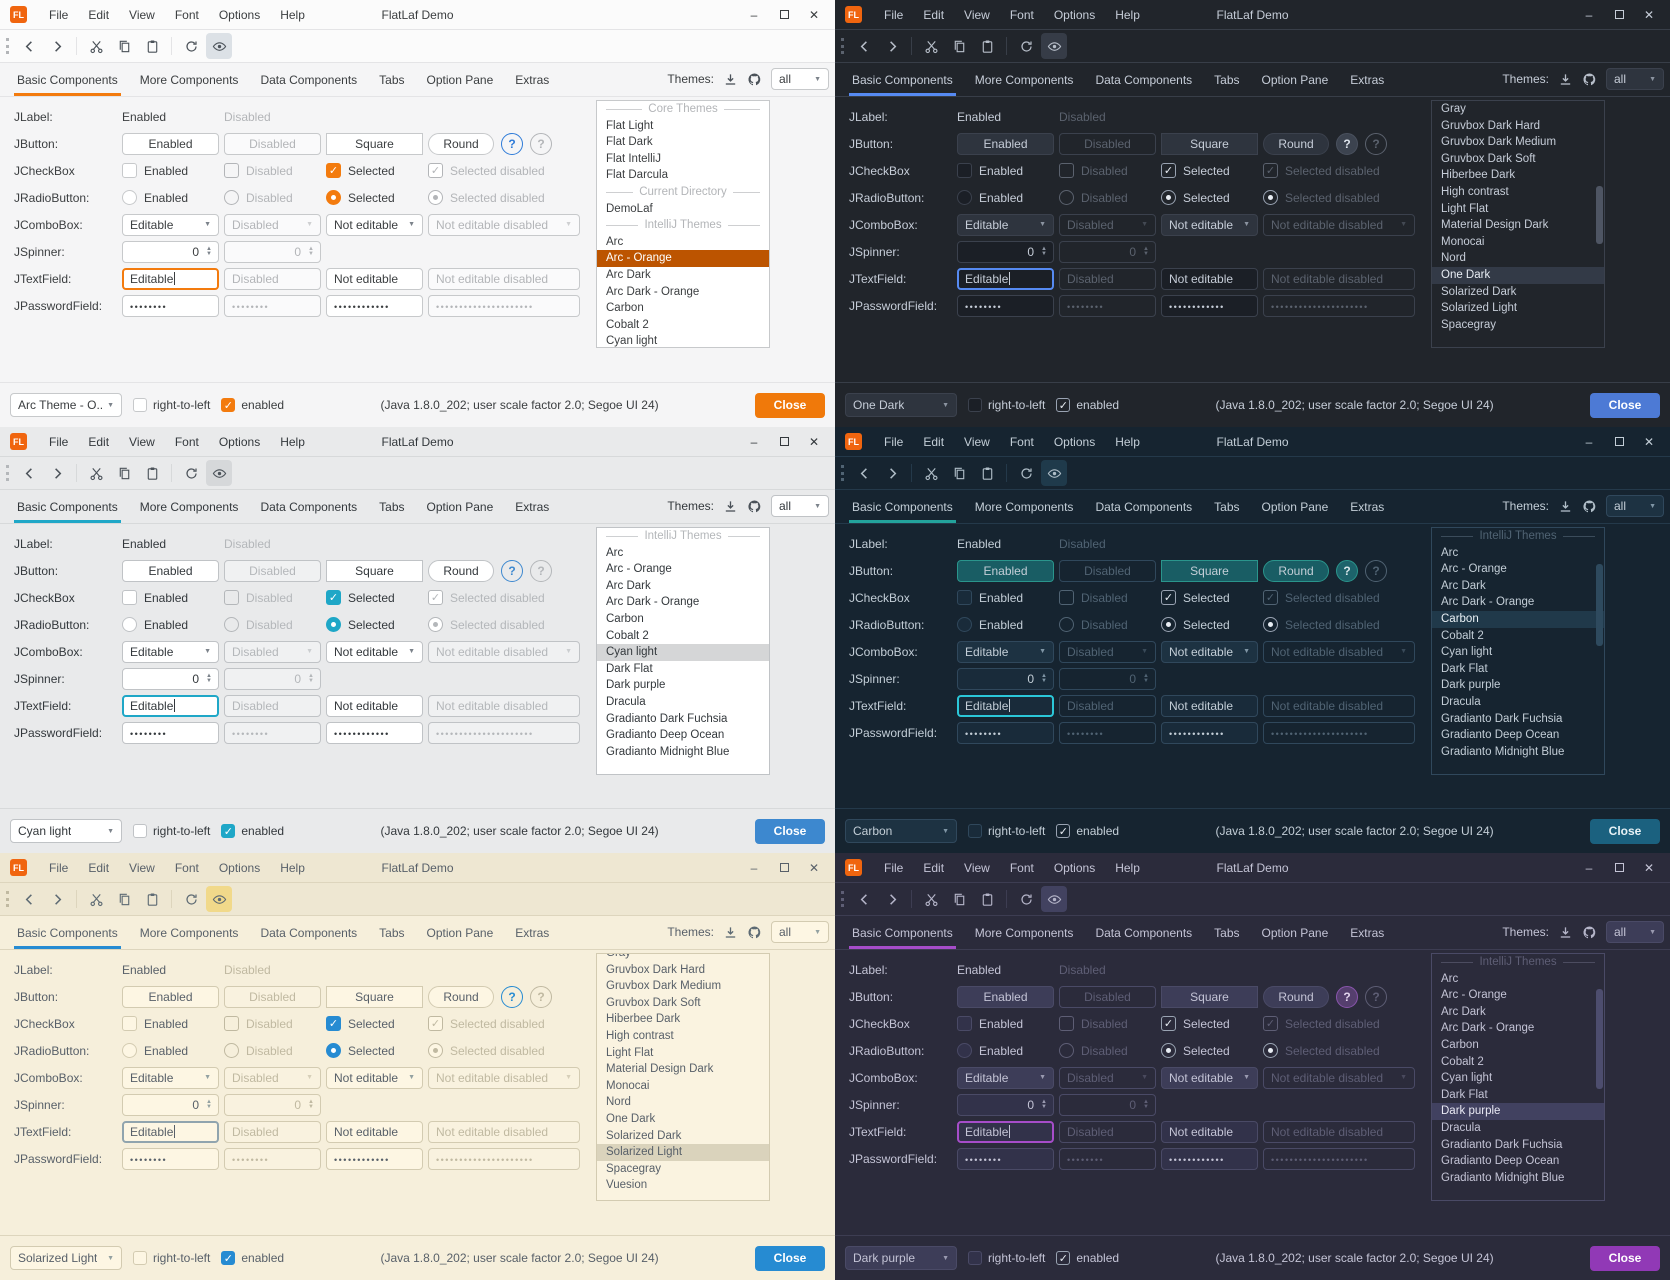 This screenshot has height=1280, width=1670. I want to click on toolbar-grip-icon, so click(843, 899).